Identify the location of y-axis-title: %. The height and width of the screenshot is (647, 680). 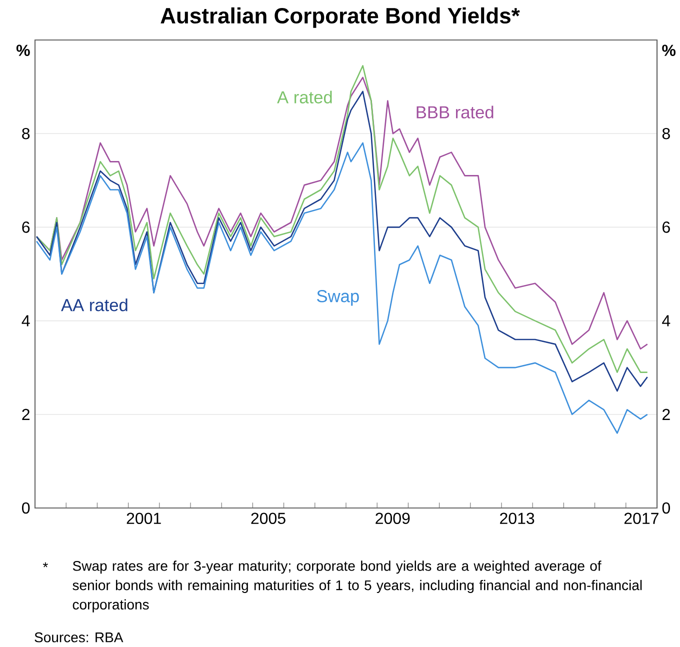
(23, 50).